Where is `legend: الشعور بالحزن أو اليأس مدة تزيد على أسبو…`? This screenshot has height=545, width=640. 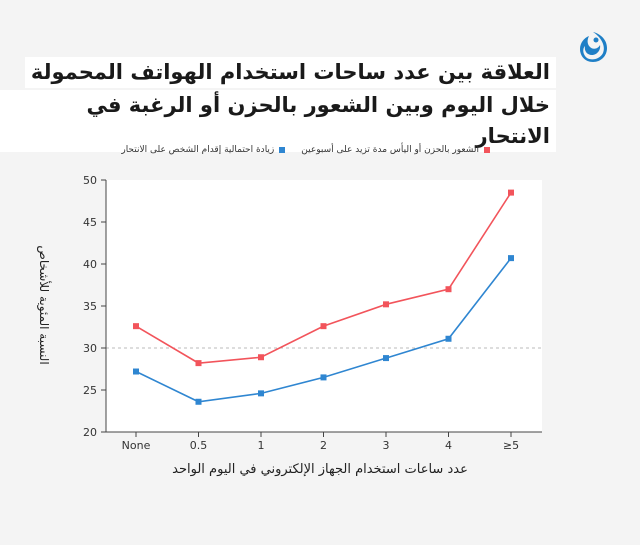
legend: الشعور بالحزن أو اليأس مدة تزيد على أسبو… is located at coordinates (305, 150).